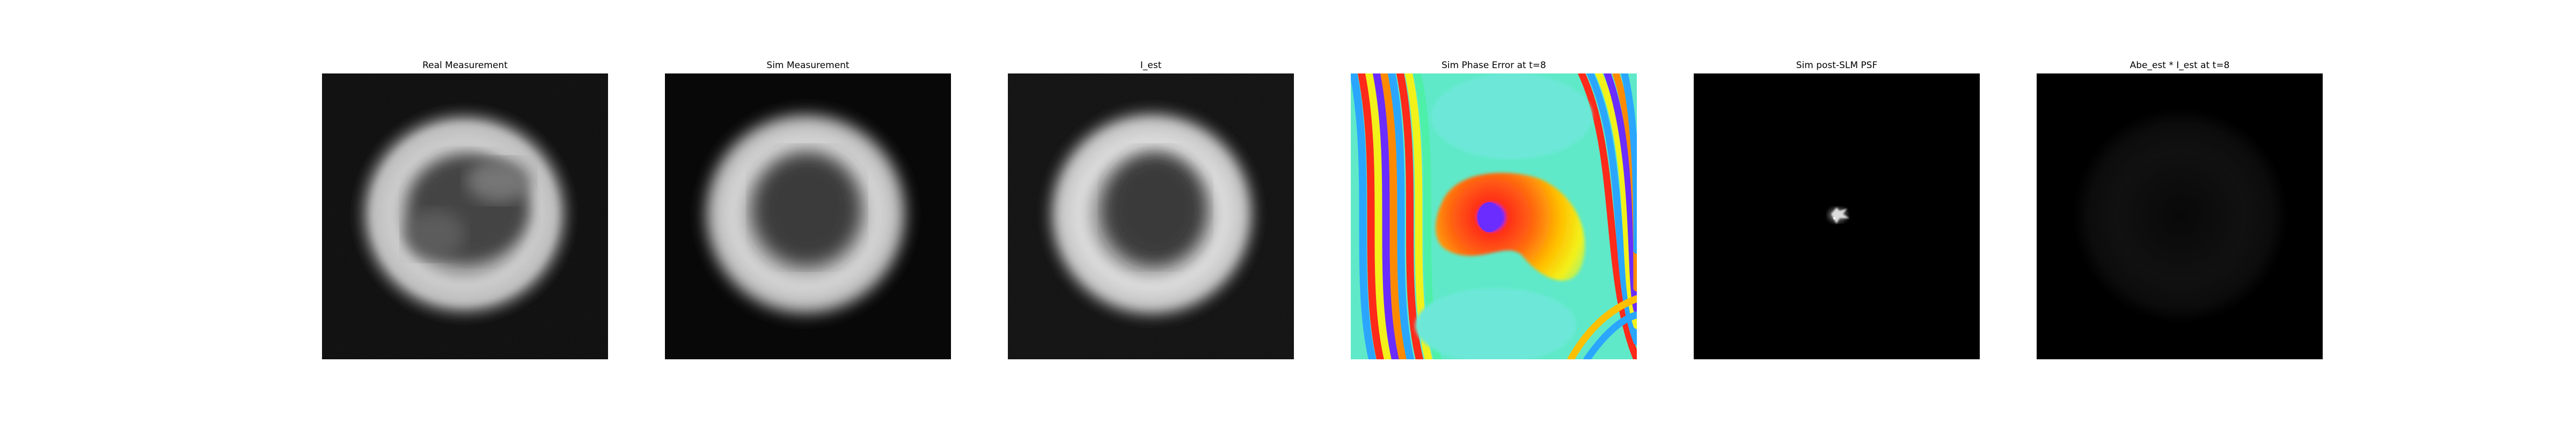 Image resolution: width=2576 pixels, height=429 pixels. Describe the element at coordinates (808, 65) in the screenshot. I see `panel-title-sim-measurement: Sim Measurement` at that location.